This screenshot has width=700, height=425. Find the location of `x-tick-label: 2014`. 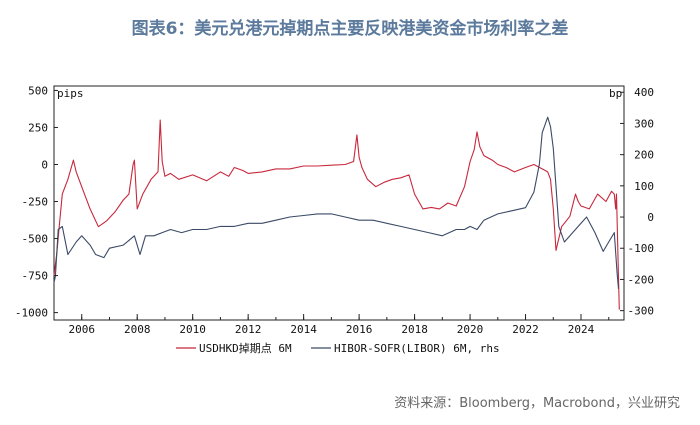

x-tick-label: 2014 is located at coordinates (303, 329).